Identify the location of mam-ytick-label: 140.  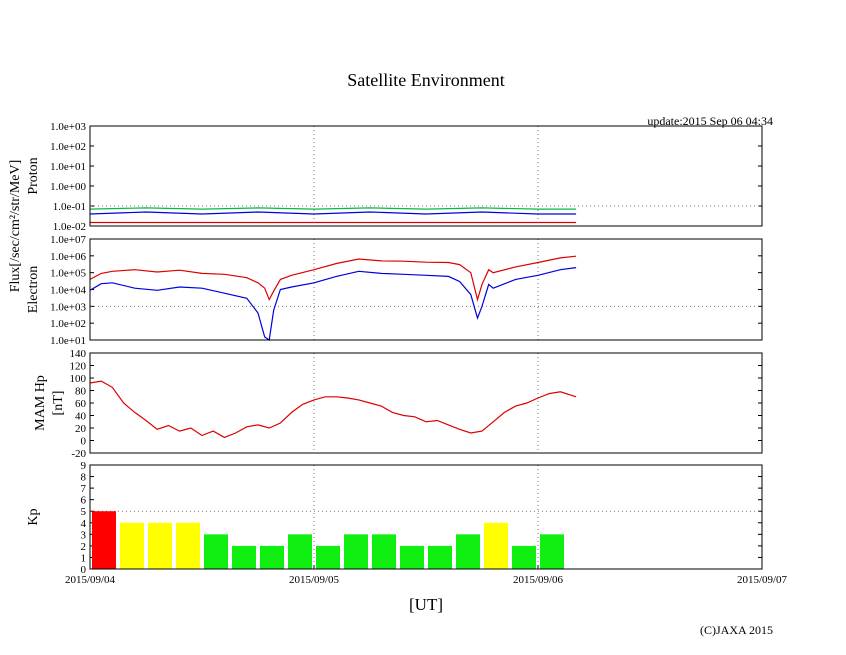
(78, 354).